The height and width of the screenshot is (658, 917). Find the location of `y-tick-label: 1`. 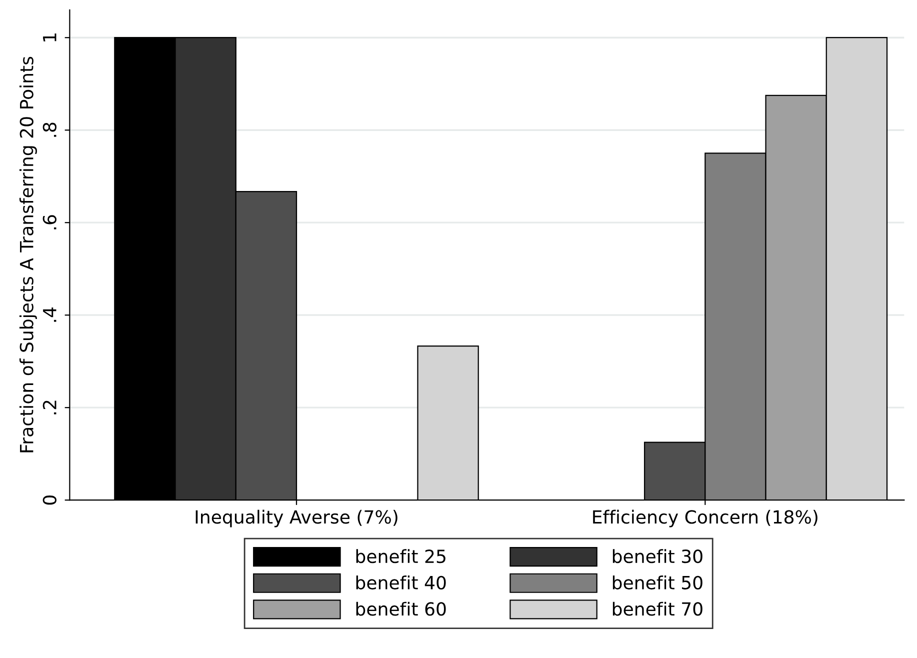

y-tick-label: 1 is located at coordinates (49, 38).